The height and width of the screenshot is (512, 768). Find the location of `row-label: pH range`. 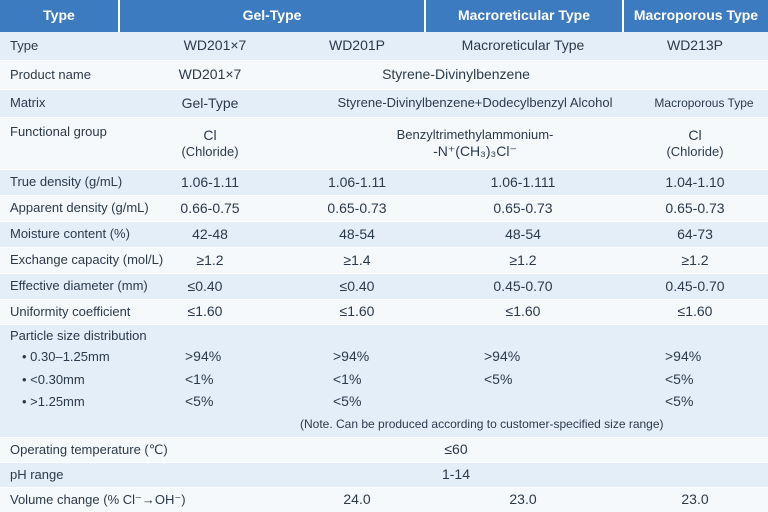

row-label: pH range is located at coordinates (37, 474).